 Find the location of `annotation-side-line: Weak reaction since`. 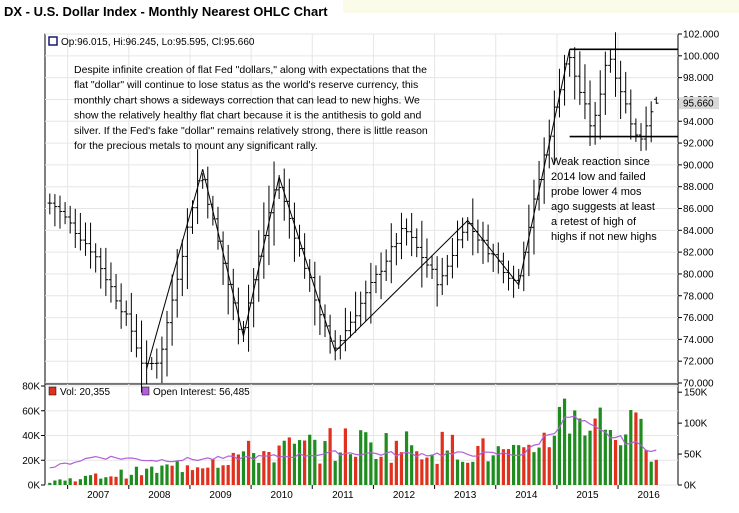

annotation-side-line: Weak reaction since is located at coordinates (600, 162).